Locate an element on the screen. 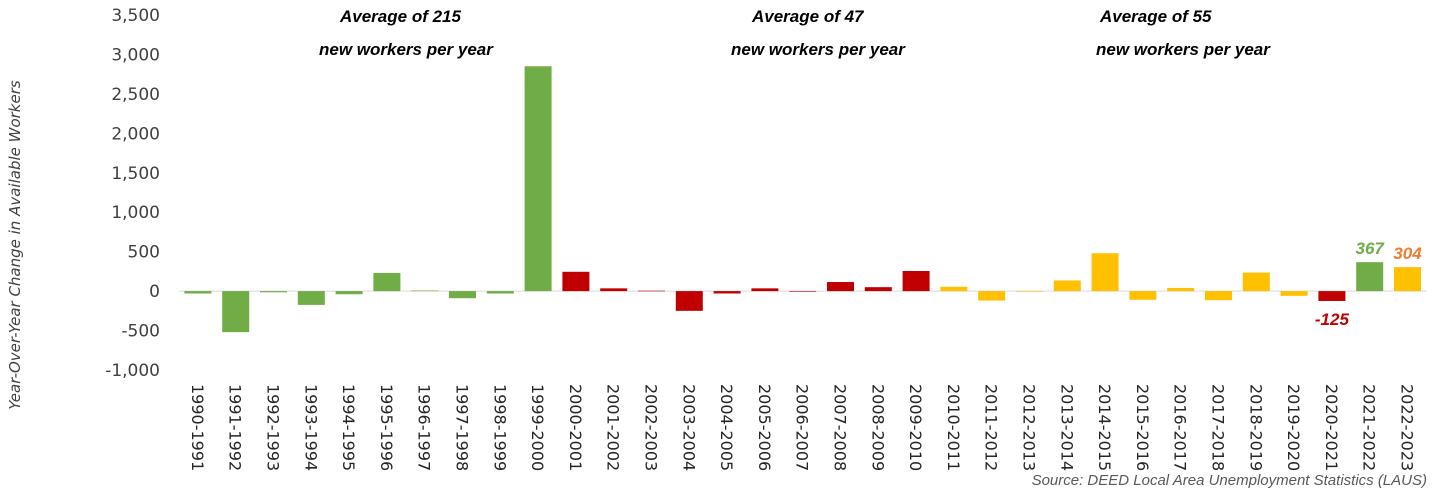 The width and height of the screenshot is (1445, 488). y-tick-label: 500 is located at coordinates (144, 253).